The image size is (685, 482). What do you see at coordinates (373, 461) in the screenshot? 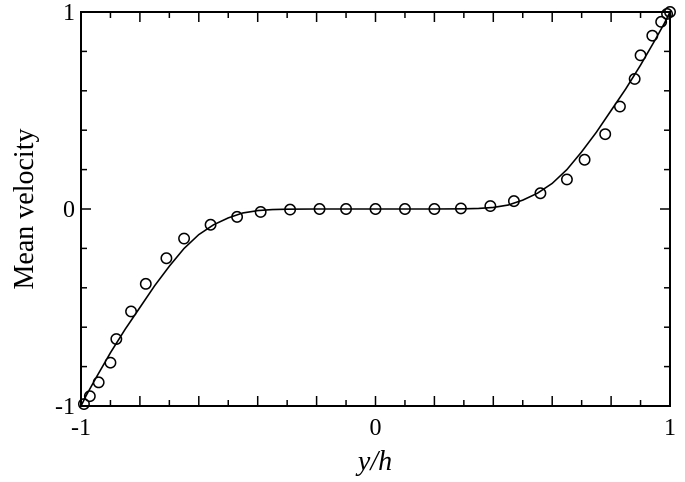
I see `x-axis-title: y/h` at bounding box center [373, 461].